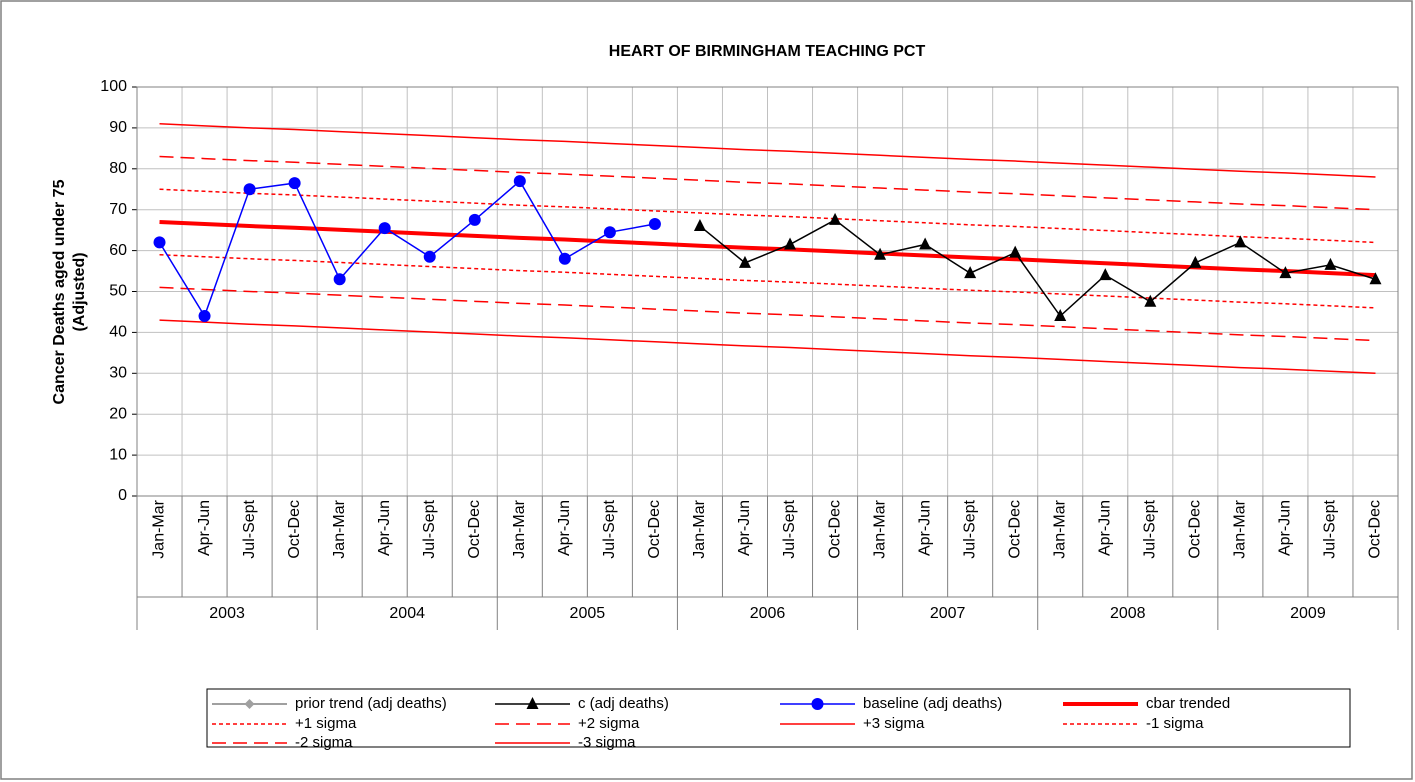  Describe the element at coordinates (118, 127) in the screenshot. I see `y-tick-label: 90` at that location.